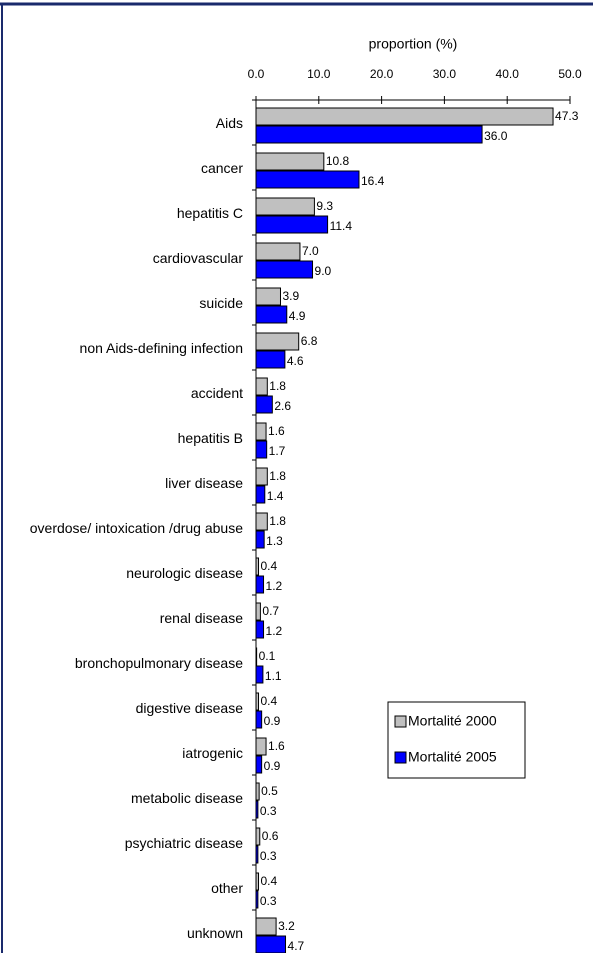 The width and height of the screenshot is (593, 953). I want to click on value-label: 2.6, so click(282, 406).